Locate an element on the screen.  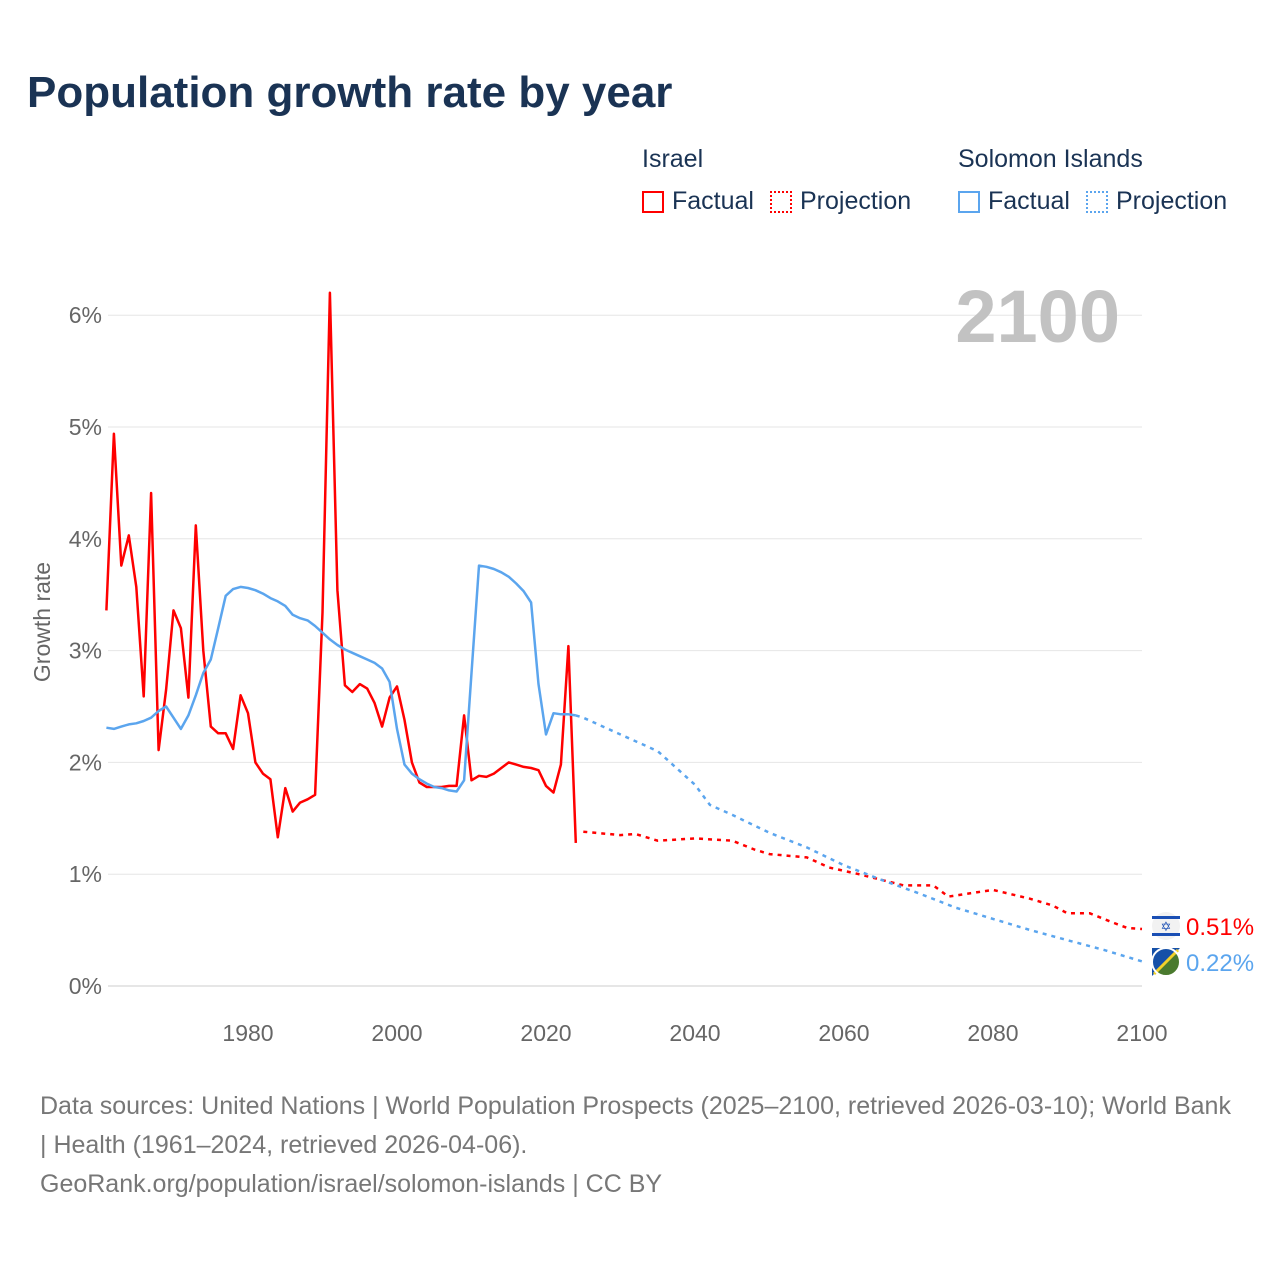
y-tick-label: 2% is located at coordinates (85, 762).